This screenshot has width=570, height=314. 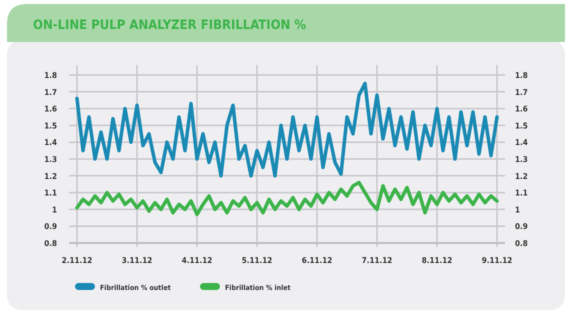 What do you see at coordinates (50, 109) in the screenshot?
I see `y-tick-label: 1.6` at bounding box center [50, 109].